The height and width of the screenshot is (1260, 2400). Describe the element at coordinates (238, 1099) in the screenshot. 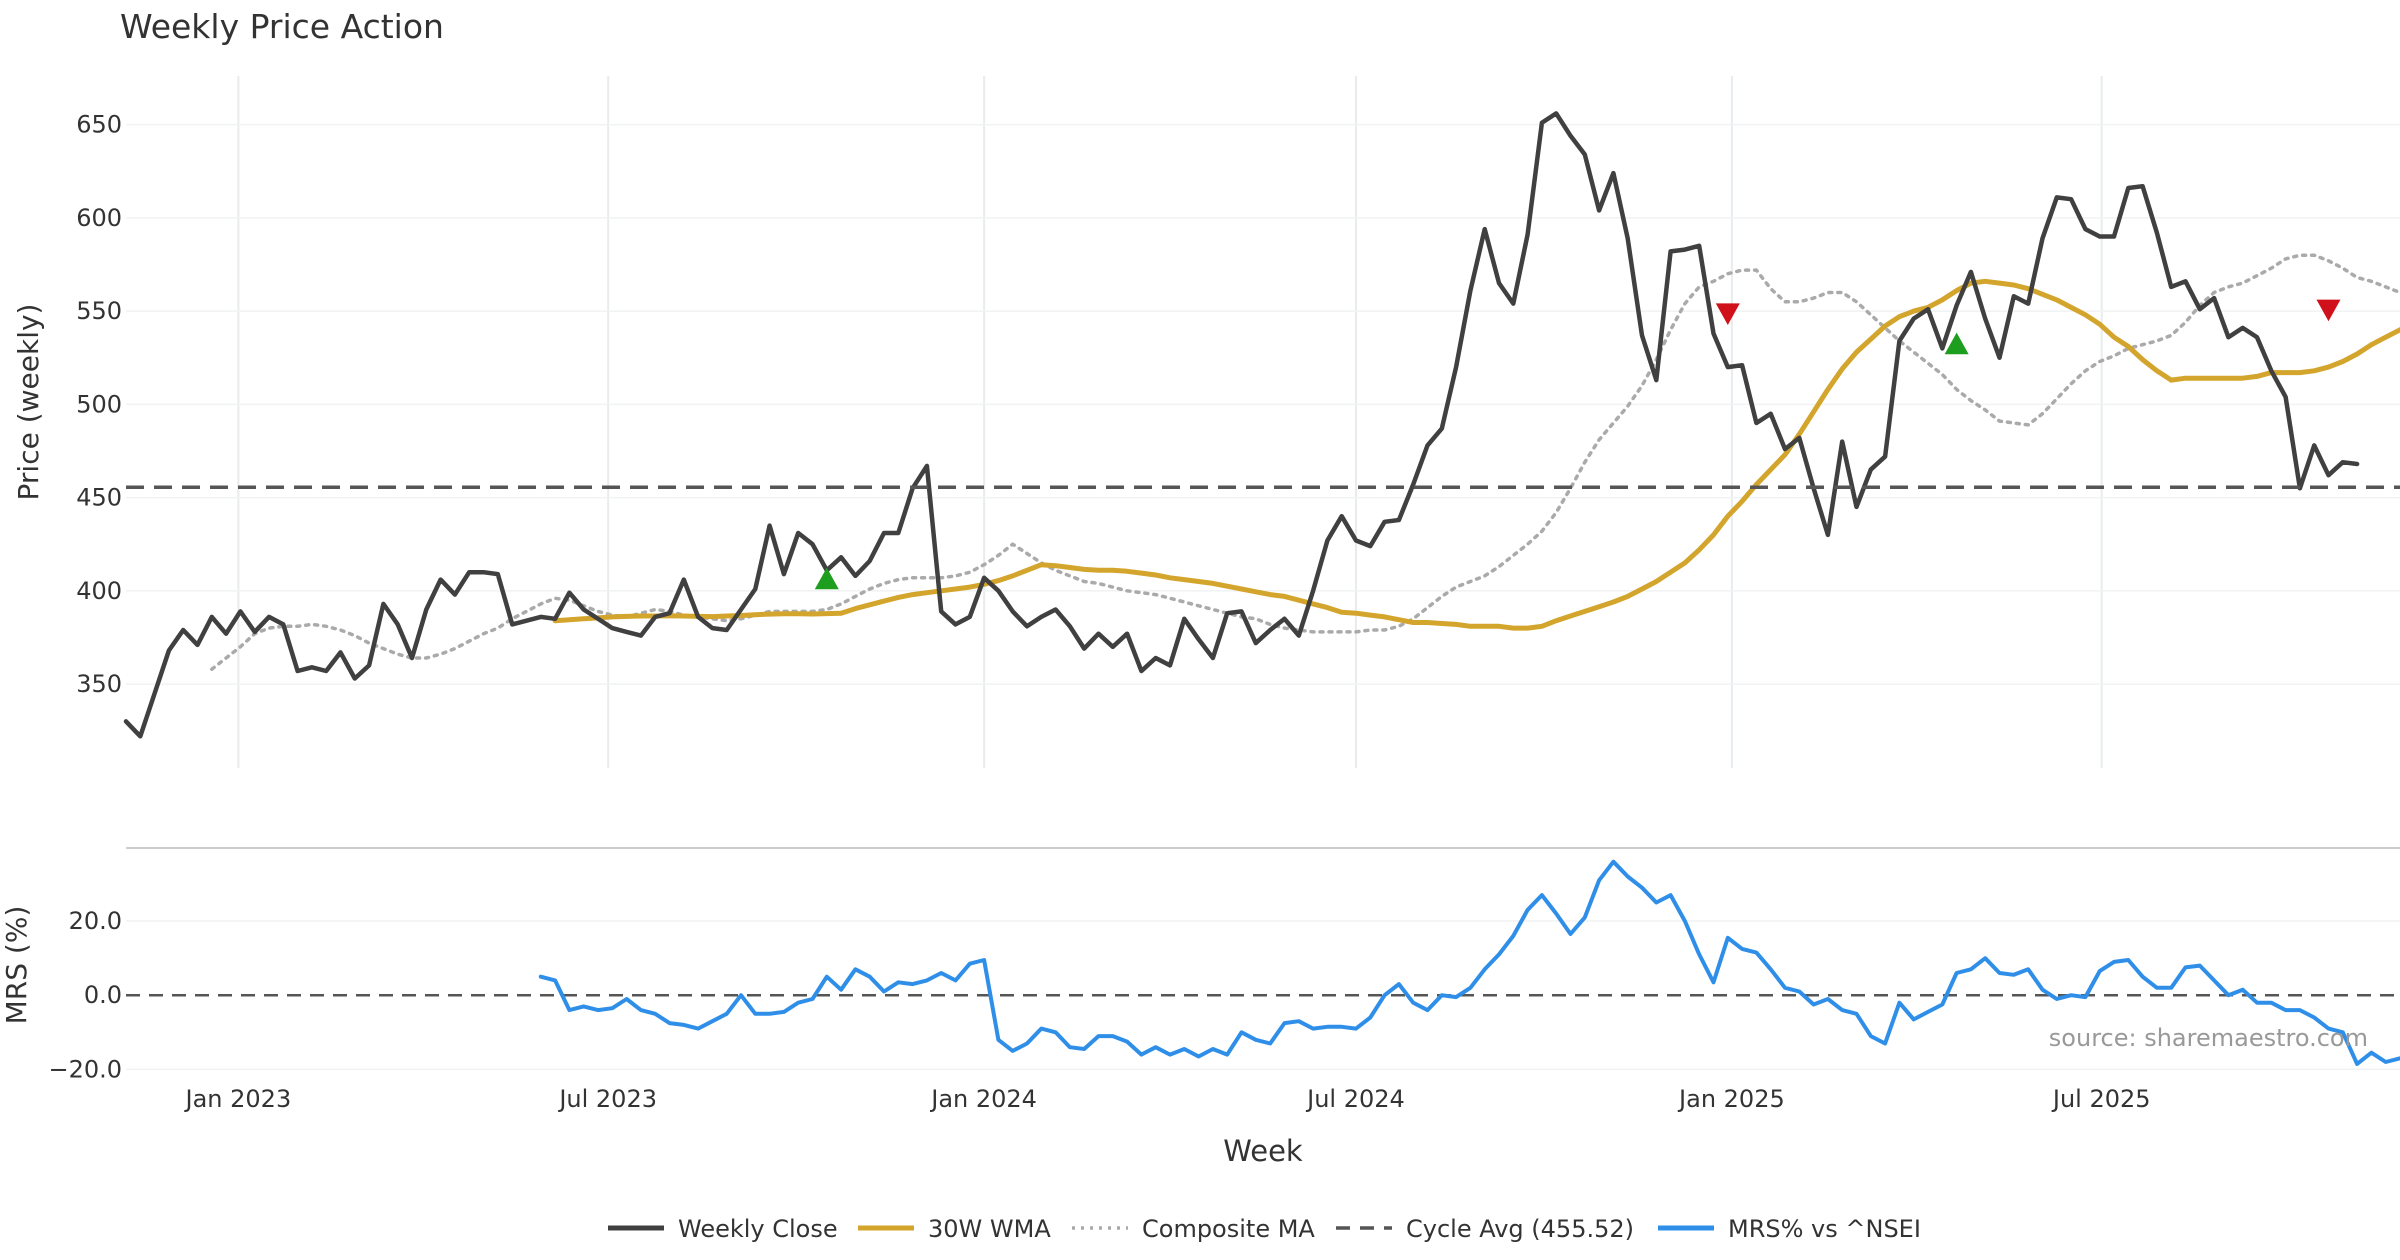

I see `x-tick-label: Jan 2023` at that location.